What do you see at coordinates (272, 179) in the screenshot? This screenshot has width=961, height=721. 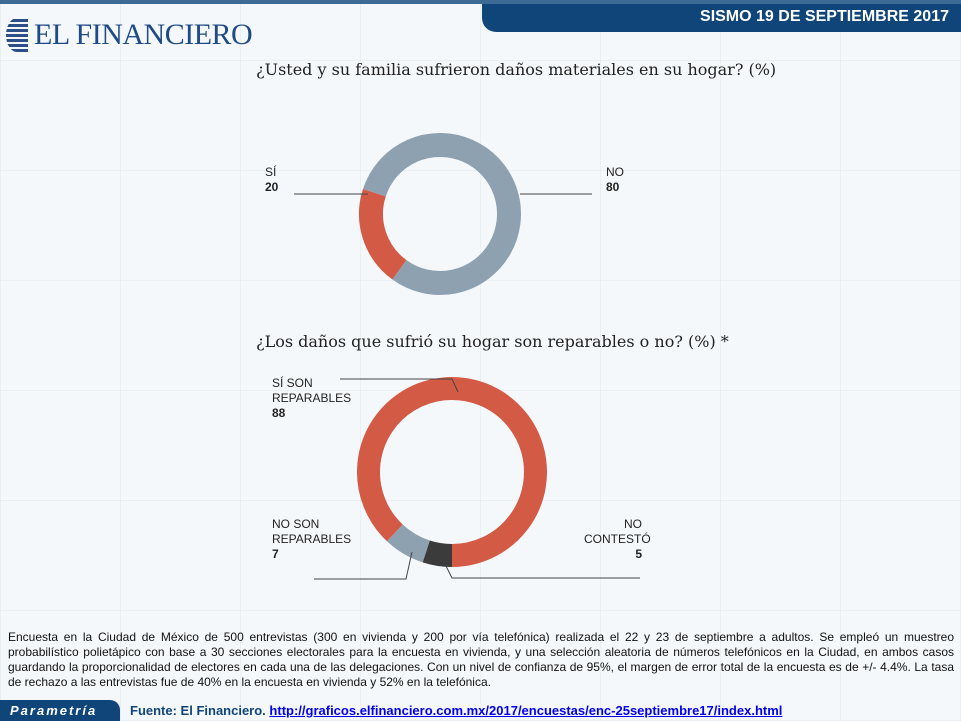 I see `label-si: SÍ 20` at bounding box center [272, 179].